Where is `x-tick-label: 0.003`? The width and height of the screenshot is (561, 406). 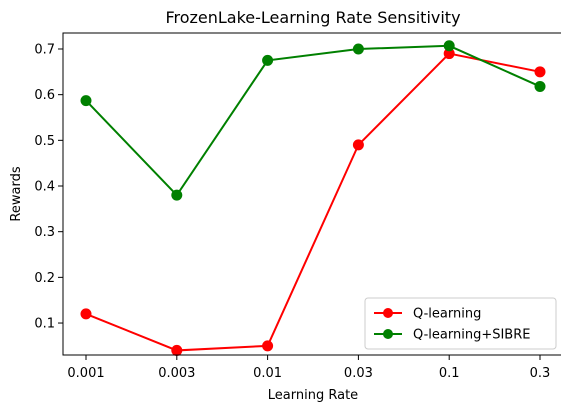 x-tick-label: 0.003 is located at coordinates (176, 373).